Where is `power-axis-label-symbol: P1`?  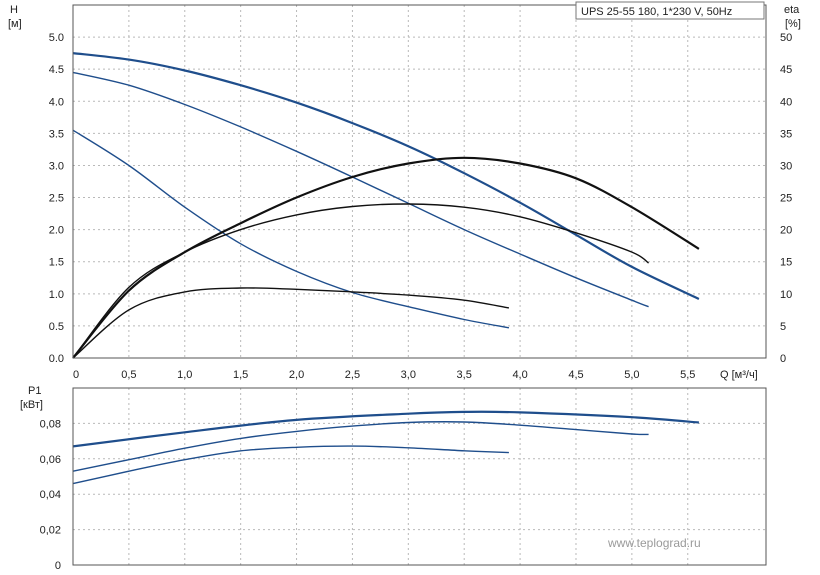 power-axis-label-symbol: P1 is located at coordinates (34, 391).